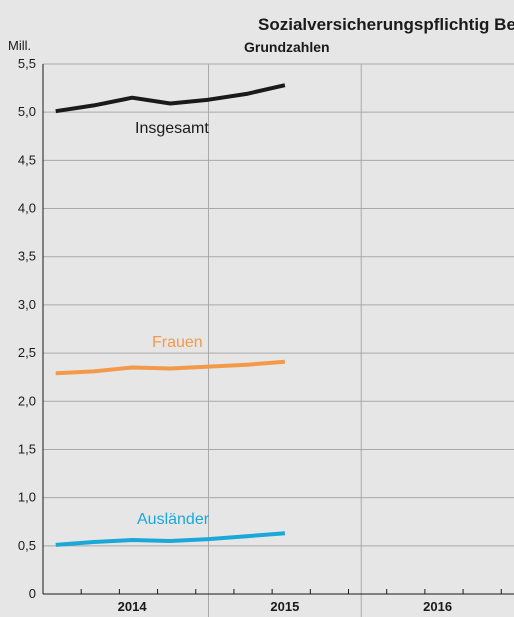  I want to click on y-tick-label: 1,0, so click(27, 497).